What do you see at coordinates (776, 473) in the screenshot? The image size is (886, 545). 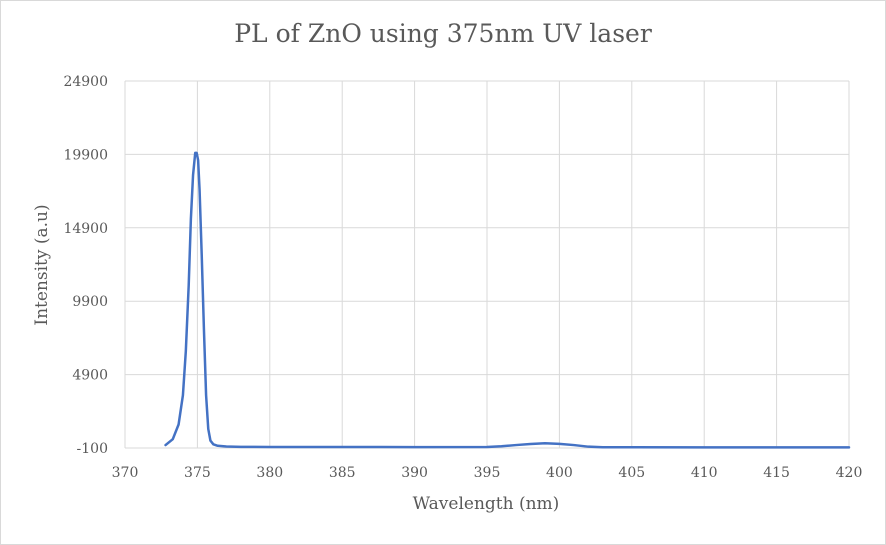 I see `x-tick-label-9: 415` at bounding box center [776, 473].